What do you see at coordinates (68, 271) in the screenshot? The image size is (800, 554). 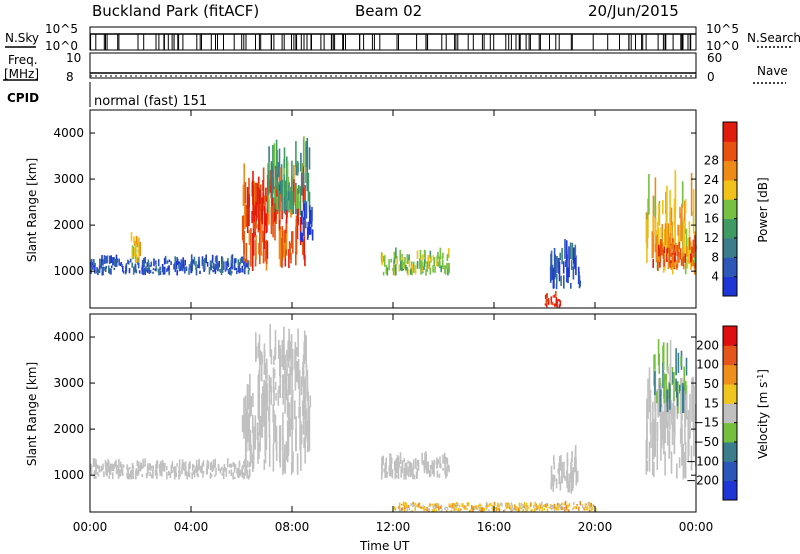 I see `y-tick-label: 1000` at bounding box center [68, 271].